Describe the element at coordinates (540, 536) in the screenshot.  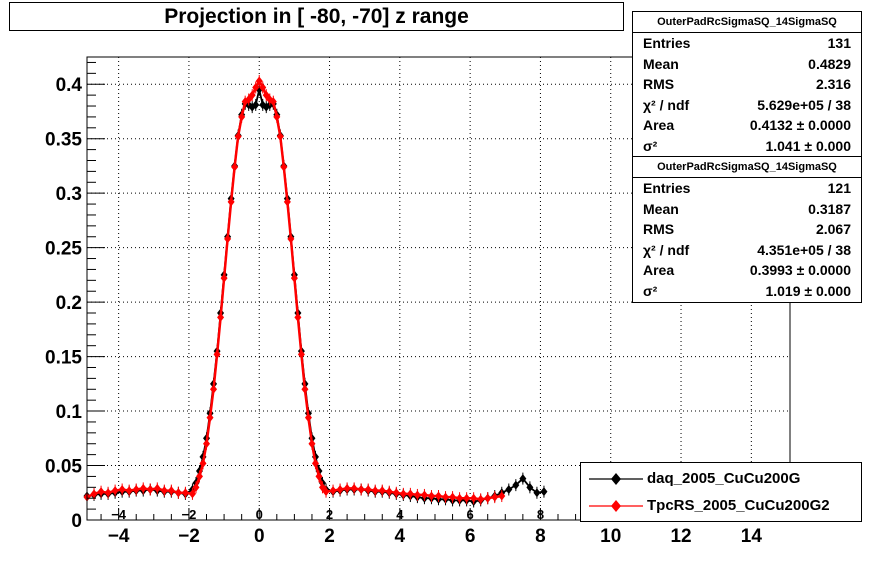
I see `x-tick-label: 8` at that location.